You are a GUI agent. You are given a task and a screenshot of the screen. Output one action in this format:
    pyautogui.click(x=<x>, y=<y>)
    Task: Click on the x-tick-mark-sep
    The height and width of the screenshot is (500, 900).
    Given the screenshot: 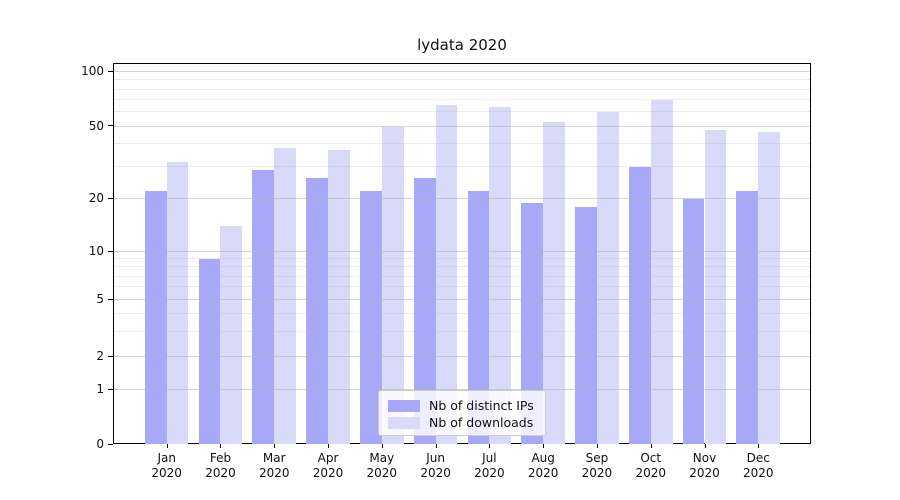 What is the action you would take?
    pyautogui.click(x=597, y=446)
    